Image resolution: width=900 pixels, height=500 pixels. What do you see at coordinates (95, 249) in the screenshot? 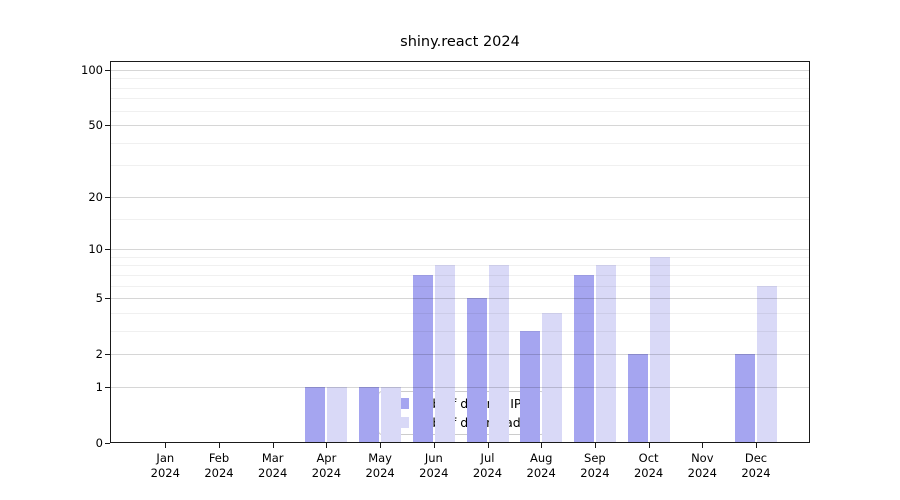
I see `y-tick-label: 10` at bounding box center [95, 249].